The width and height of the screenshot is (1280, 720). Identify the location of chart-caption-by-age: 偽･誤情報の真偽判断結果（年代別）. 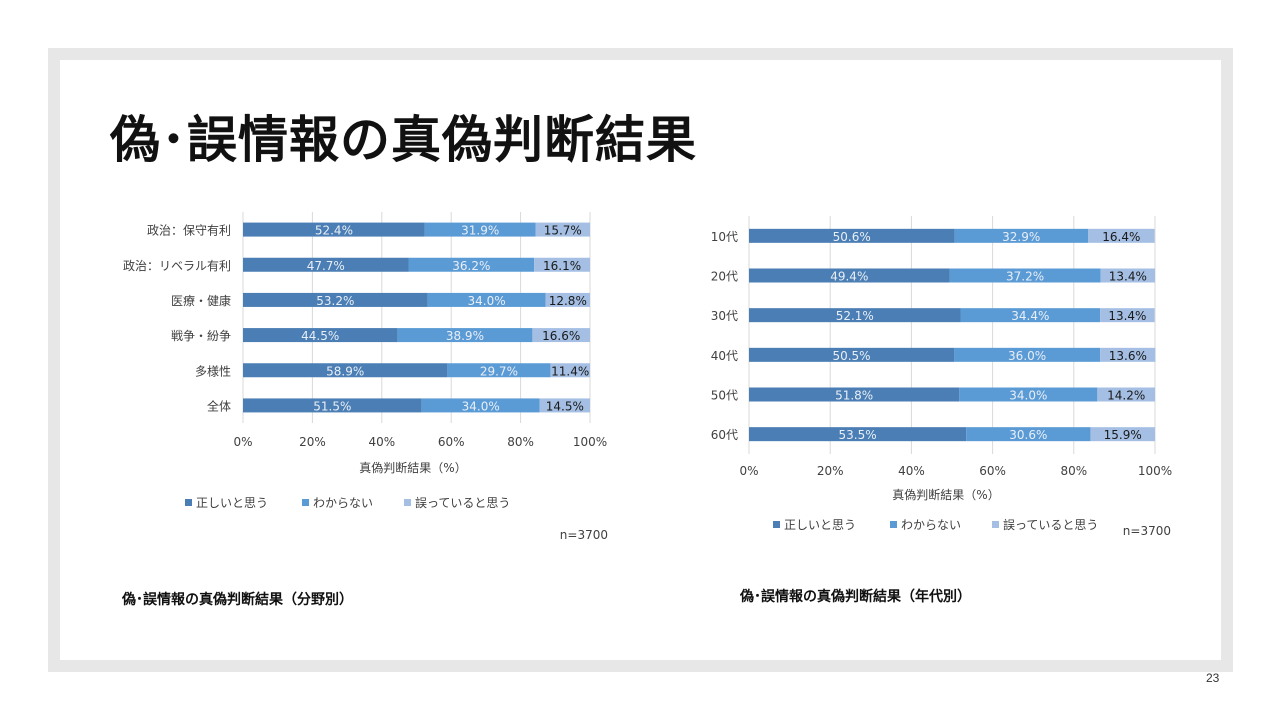
(855, 597).